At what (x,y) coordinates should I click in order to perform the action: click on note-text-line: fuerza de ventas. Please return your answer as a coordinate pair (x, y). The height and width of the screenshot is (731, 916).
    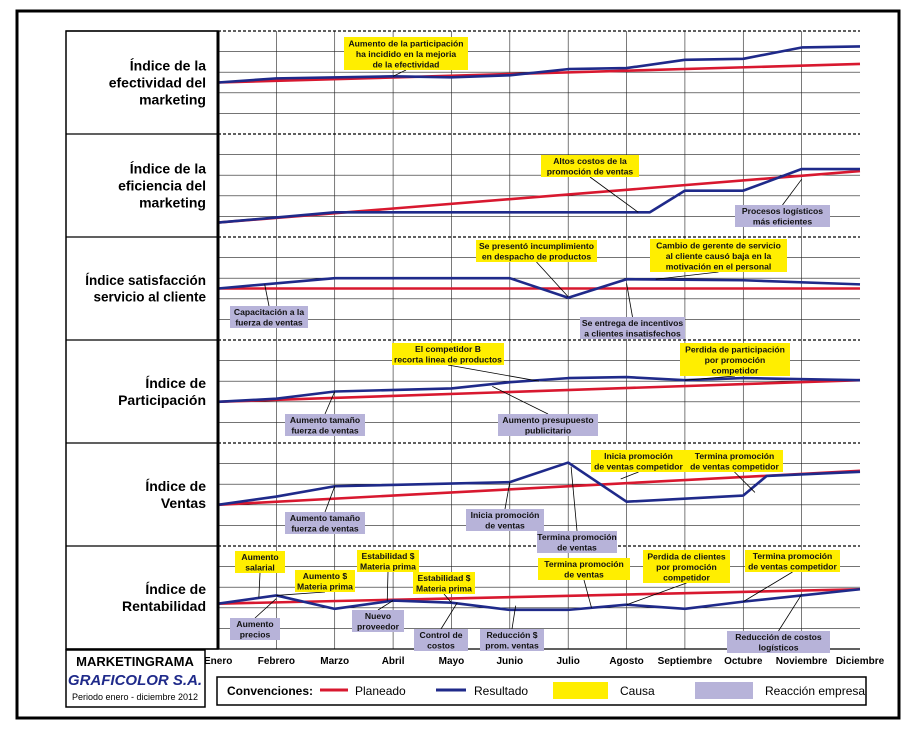
    Looking at the image, I should click on (269, 323).